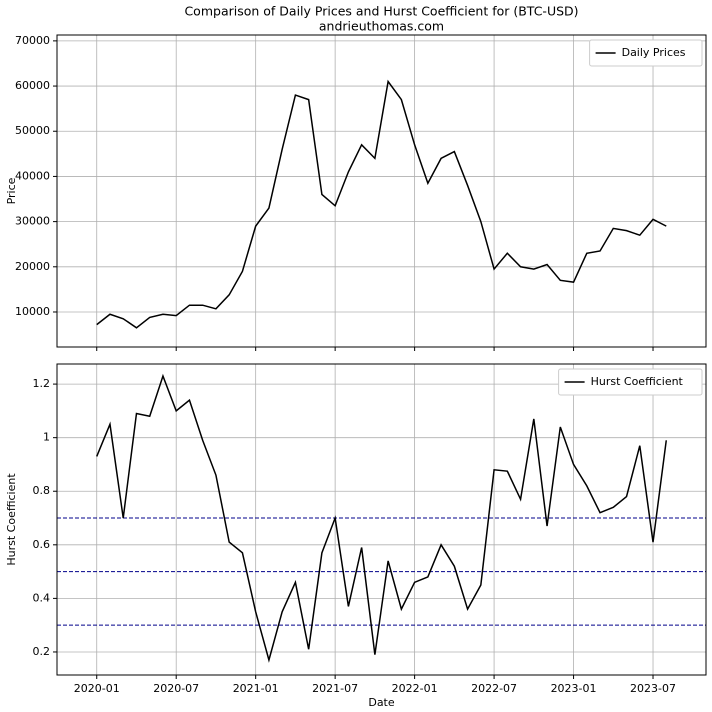  I want to click on y-tick-label: 1.2, so click(42, 383).